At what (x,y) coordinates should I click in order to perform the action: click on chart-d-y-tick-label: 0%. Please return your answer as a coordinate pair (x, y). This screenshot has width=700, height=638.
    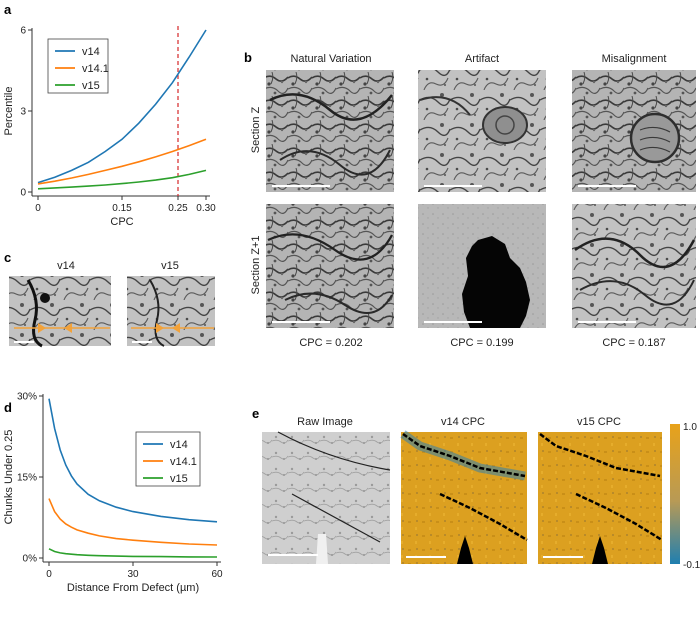
    Looking at the image, I should click on (30, 559).